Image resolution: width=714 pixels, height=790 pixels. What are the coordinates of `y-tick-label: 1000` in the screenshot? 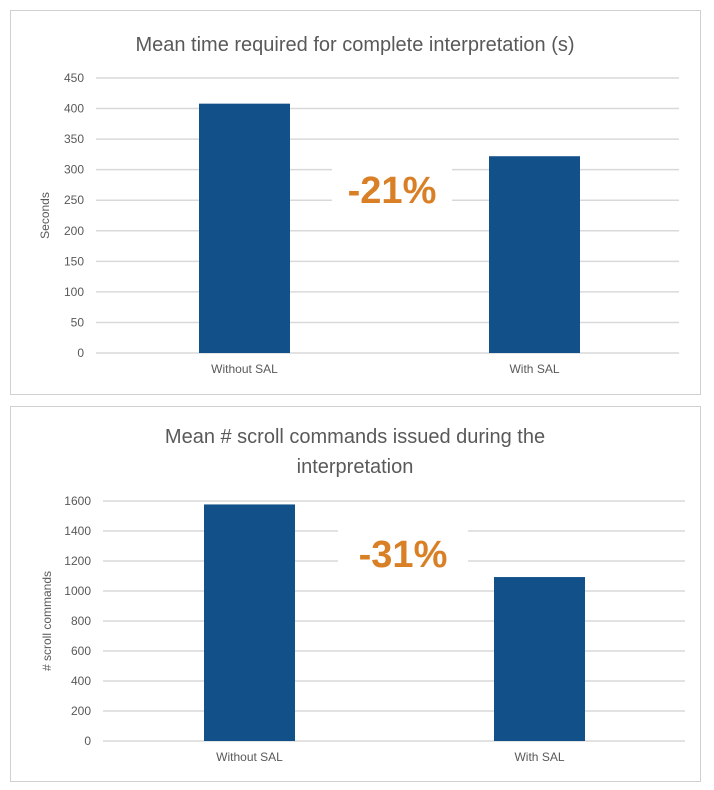 It's located at (77, 591).